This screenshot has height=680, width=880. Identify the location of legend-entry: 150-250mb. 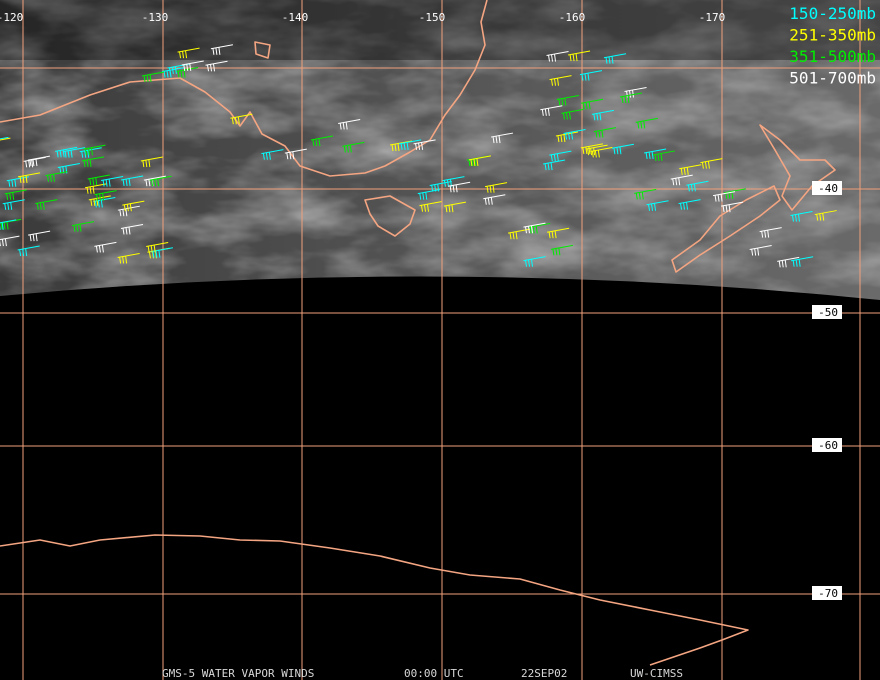
(832, 13).